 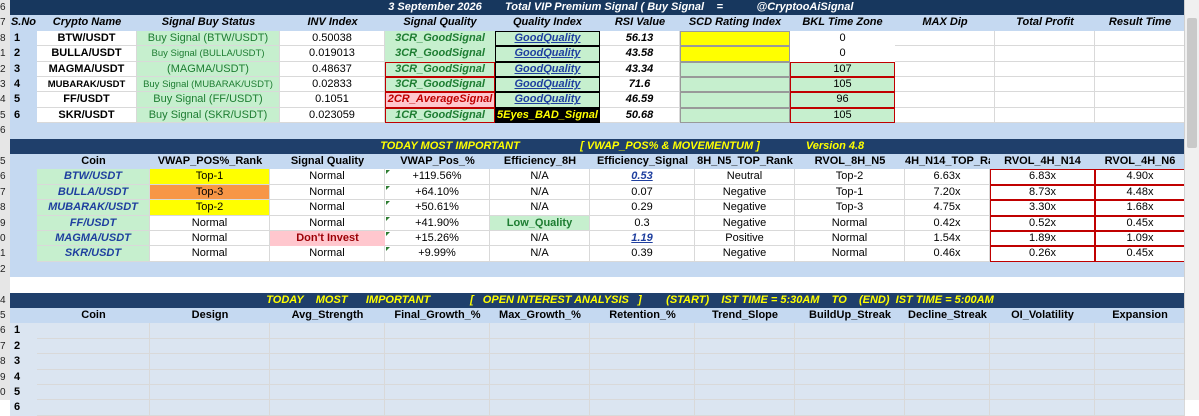 I want to click on signal-buy-status: Buy Signal (BULLA/USDT), so click(x=208, y=54).